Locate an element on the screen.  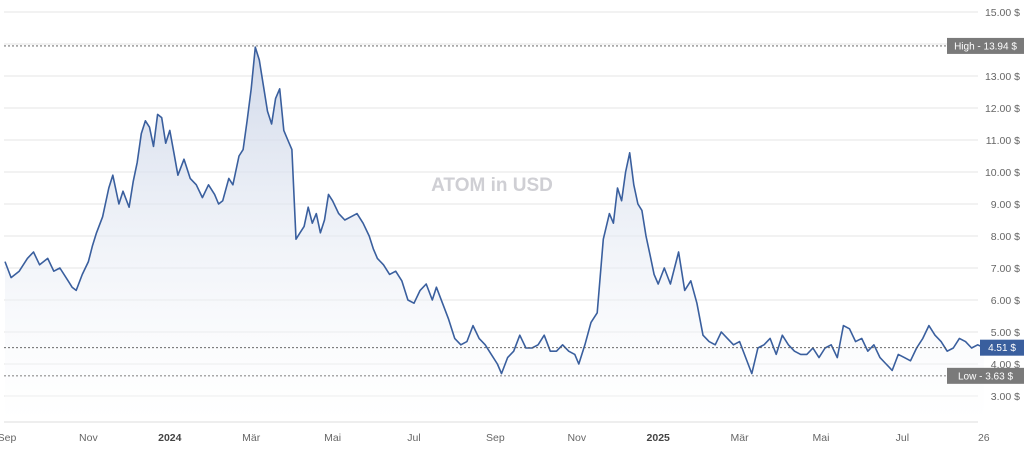
y-tick-label: 13.00 $ is located at coordinates (1002, 77).